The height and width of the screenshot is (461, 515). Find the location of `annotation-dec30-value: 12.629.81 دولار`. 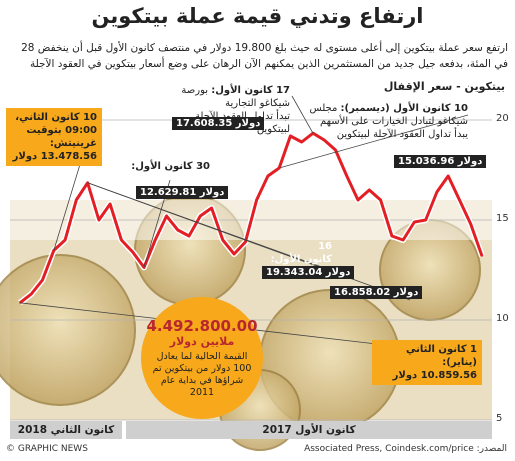

annotation-dec30-value: 12.629.81 دولار is located at coordinates (182, 192).